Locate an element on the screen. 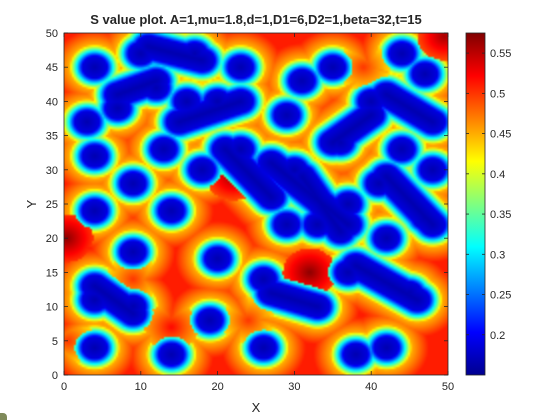  y-tick-label: 10 is located at coordinates (52, 308).